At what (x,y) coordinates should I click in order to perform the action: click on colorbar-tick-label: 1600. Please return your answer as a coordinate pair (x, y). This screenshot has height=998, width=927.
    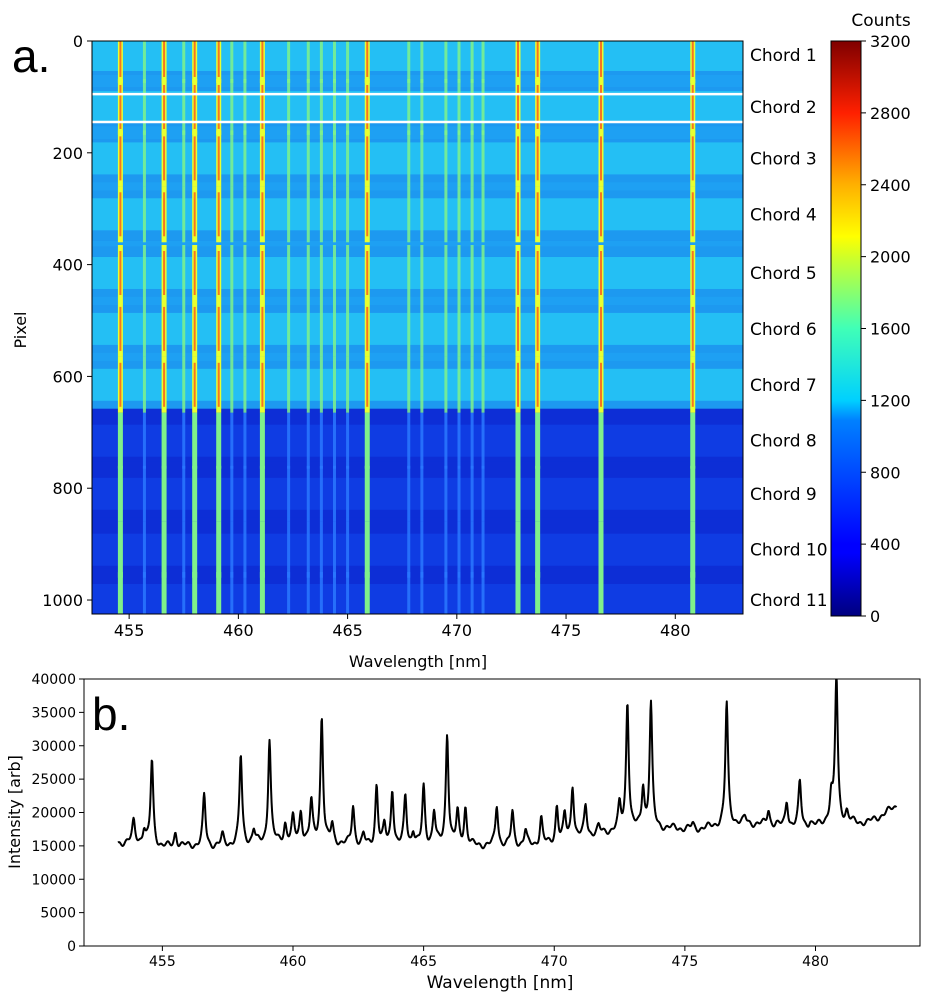
    Looking at the image, I should click on (890, 329).